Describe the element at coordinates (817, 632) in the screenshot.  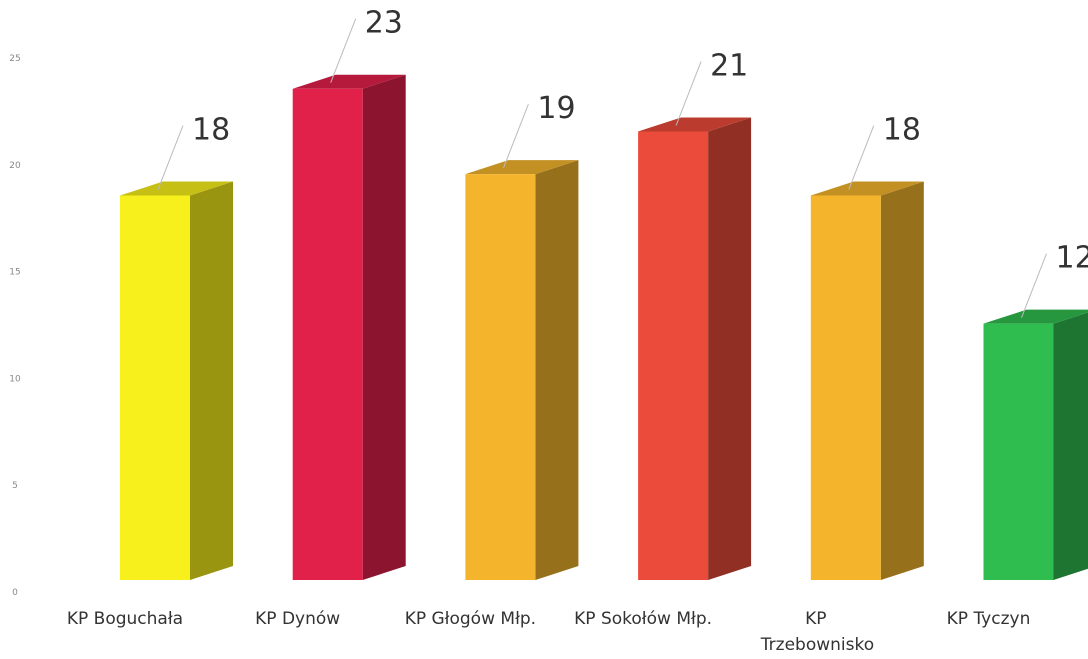
I see `x-tick-label: KP Trzebownisko` at that location.